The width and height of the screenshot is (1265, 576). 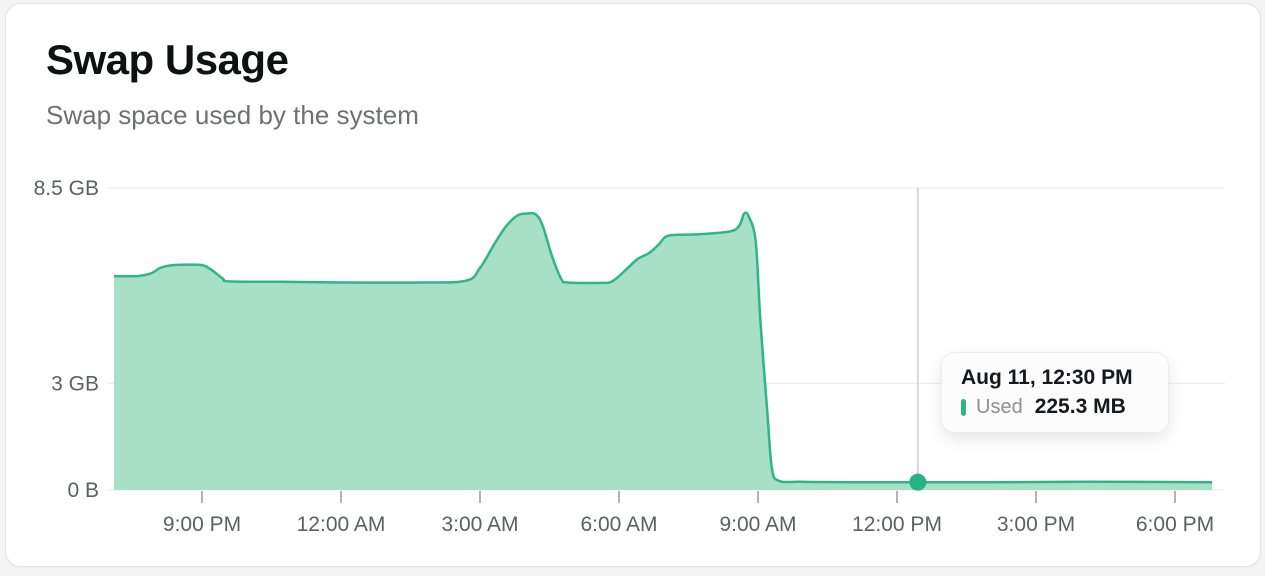 What do you see at coordinates (1080, 406) in the screenshot?
I see `tooltip-value: 225.3 MB` at bounding box center [1080, 406].